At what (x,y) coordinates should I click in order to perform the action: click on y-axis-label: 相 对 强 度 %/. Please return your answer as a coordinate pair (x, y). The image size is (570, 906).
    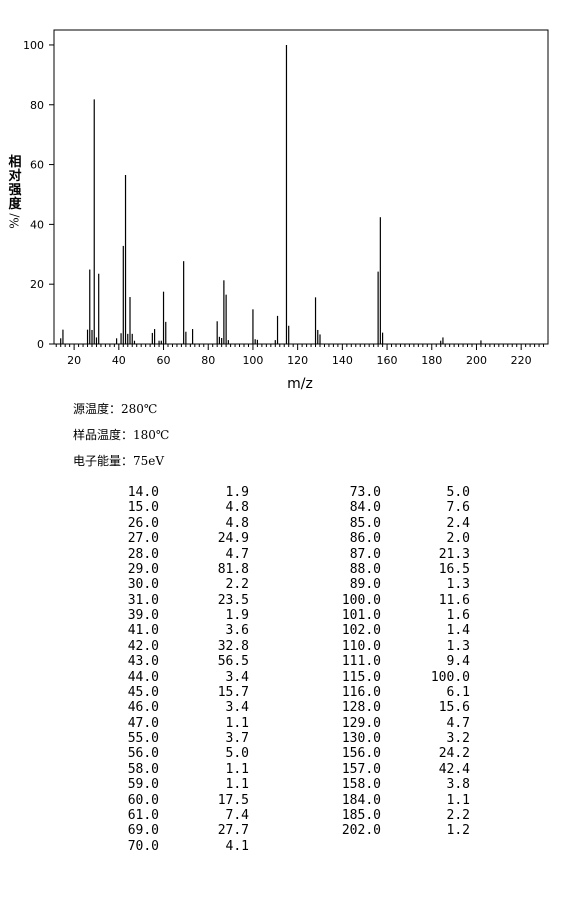
    Looking at the image, I should click on (15, 192).